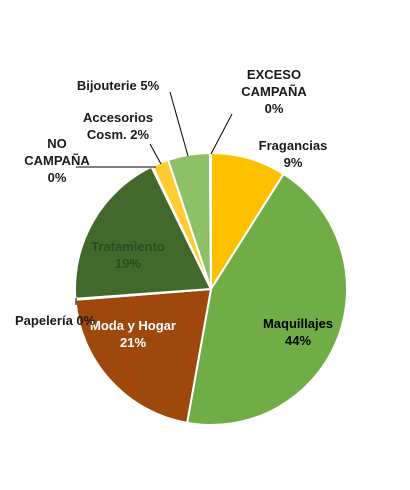  I want to click on pie-slice-exceso-campana, so click(210, 220).